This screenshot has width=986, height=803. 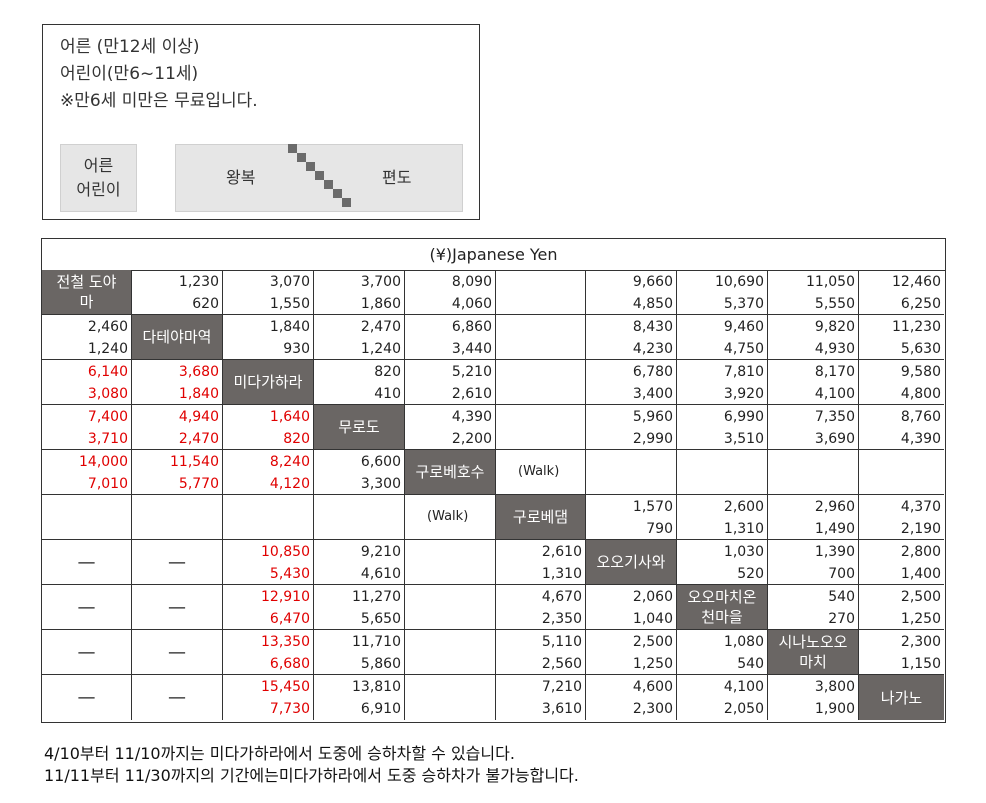 What do you see at coordinates (380, 484) in the screenshot?
I see `child-fare: 3,300` at bounding box center [380, 484].